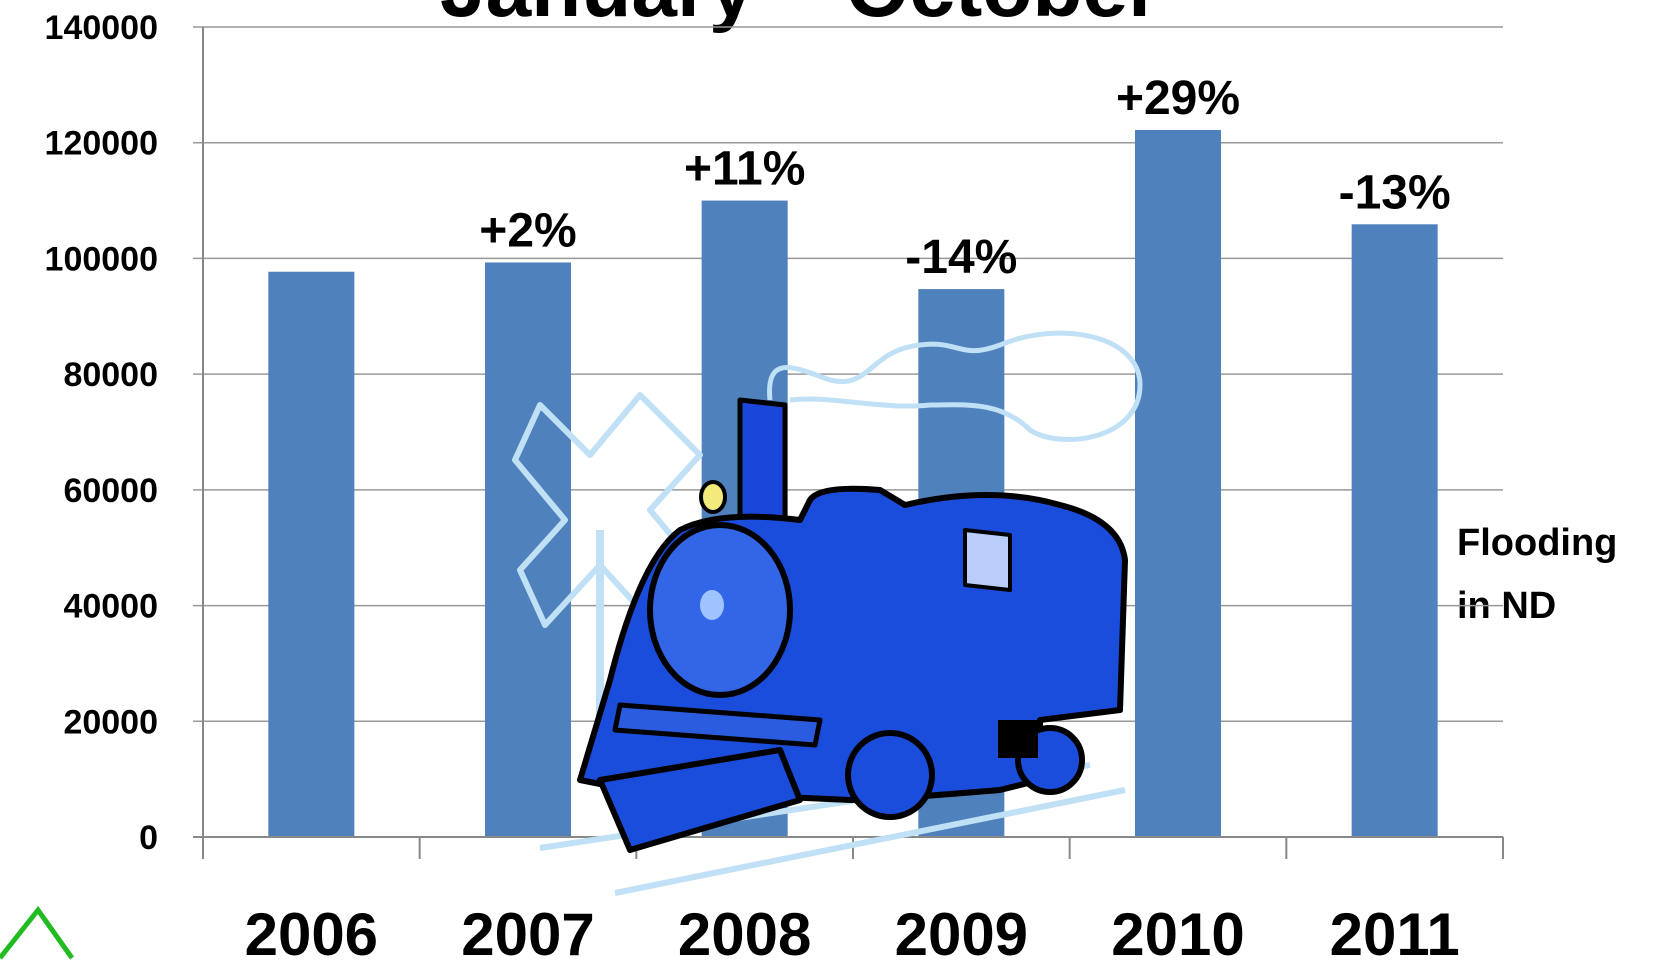 The image size is (1661, 960). Describe the element at coordinates (110, 491) in the screenshot. I see `y-tick-label: 60000` at that location.